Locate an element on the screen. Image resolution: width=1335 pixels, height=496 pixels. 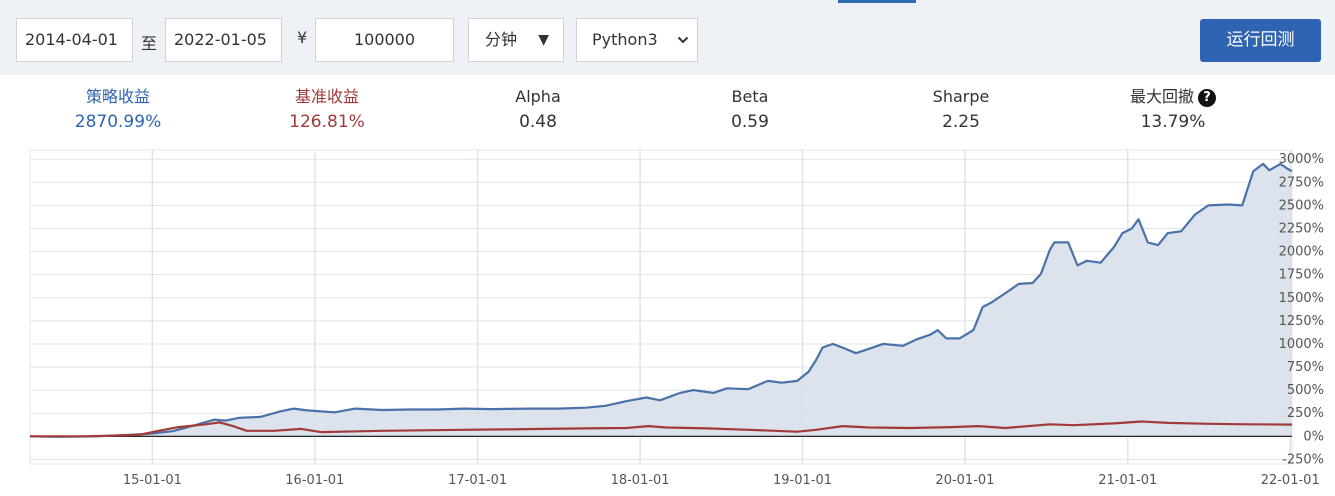
y-tick-label: 750% is located at coordinates (1305, 367).